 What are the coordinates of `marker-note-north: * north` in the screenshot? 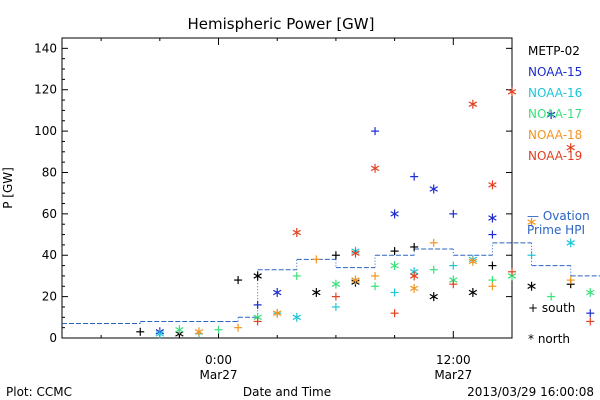 It's located at (549, 339).